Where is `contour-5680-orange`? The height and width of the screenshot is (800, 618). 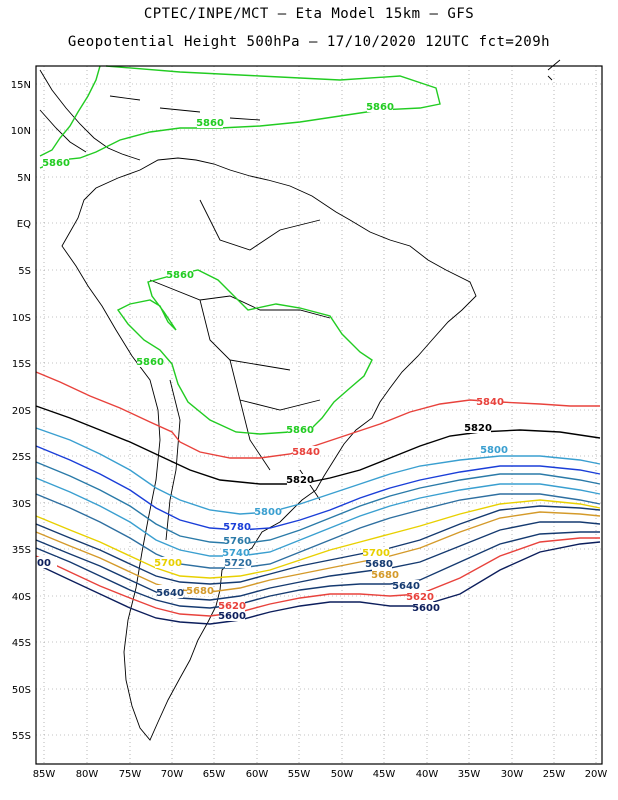
contour-5680-orange is located at coordinates (318, 552).